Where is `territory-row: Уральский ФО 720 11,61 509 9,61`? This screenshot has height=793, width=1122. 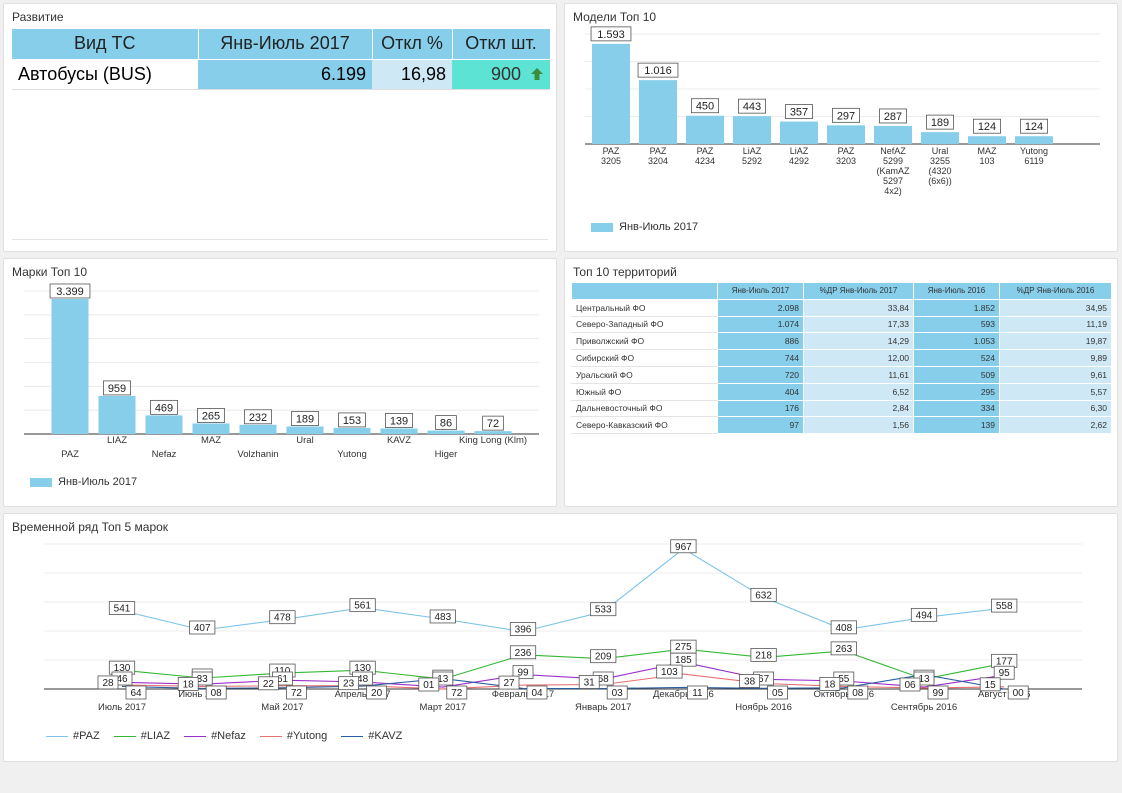 territory-row: Уральский ФО 720 11,61 509 9,61 is located at coordinates (841, 374).